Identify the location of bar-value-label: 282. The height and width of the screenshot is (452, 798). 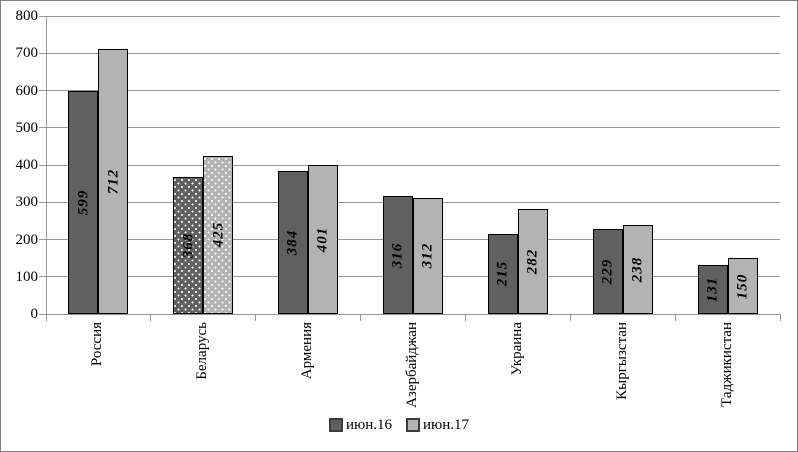
(532, 261).